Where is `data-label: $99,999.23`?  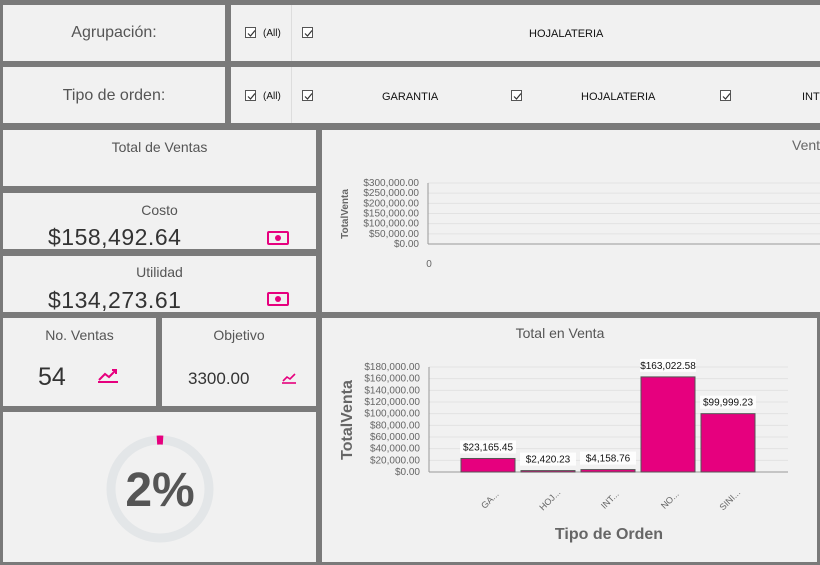 data-label: $99,999.23 is located at coordinates (728, 403).